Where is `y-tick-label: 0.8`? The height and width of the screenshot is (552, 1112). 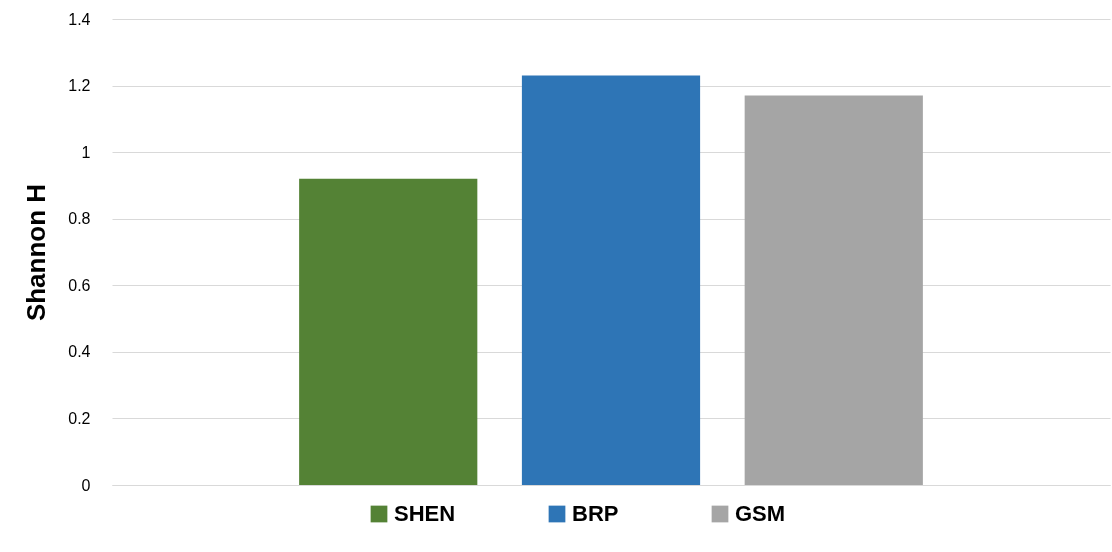 y-tick-label: 0.8 is located at coordinates (79, 219).